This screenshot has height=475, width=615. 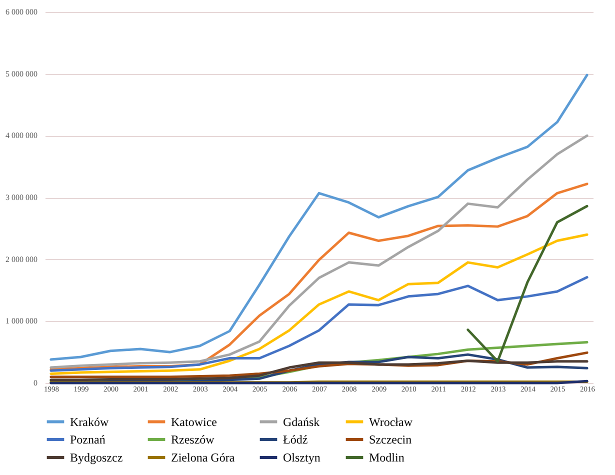 What do you see at coordinates (390, 439) in the screenshot?
I see `legend-label: Szczecin` at bounding box center [390, 439].